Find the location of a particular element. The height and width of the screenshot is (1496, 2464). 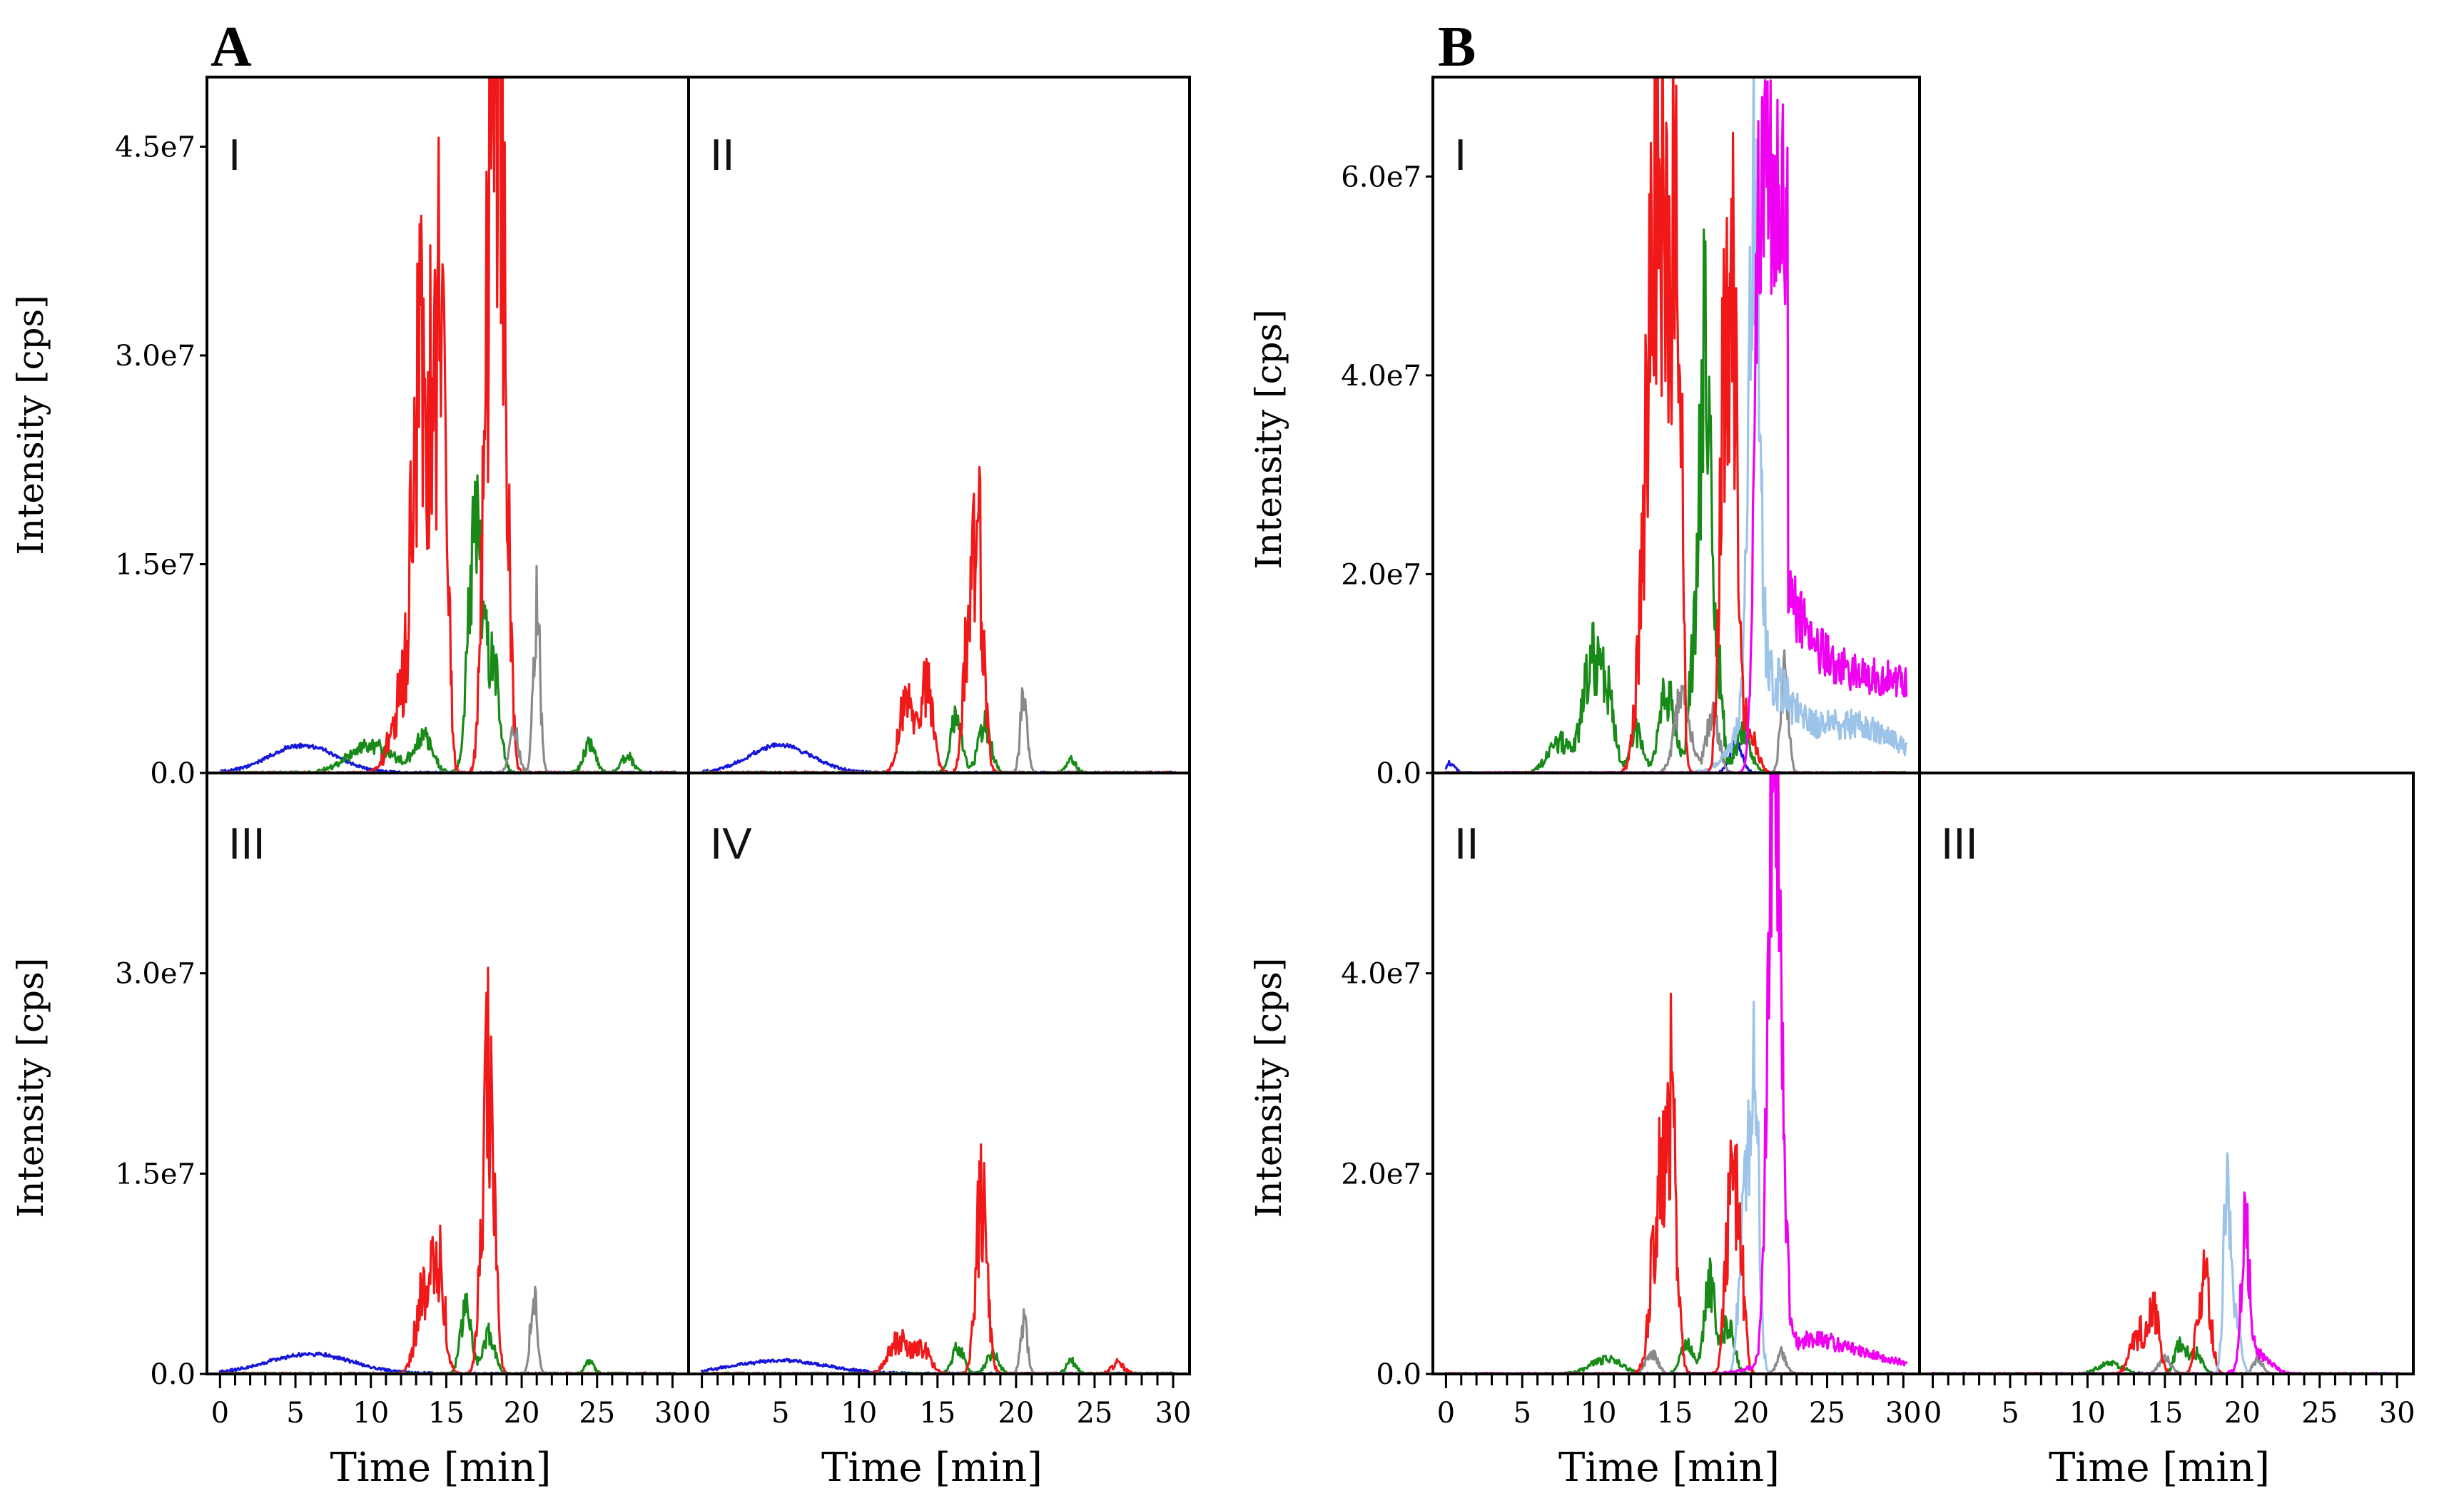

traces-b-i is located at coordinates (1676, 425).